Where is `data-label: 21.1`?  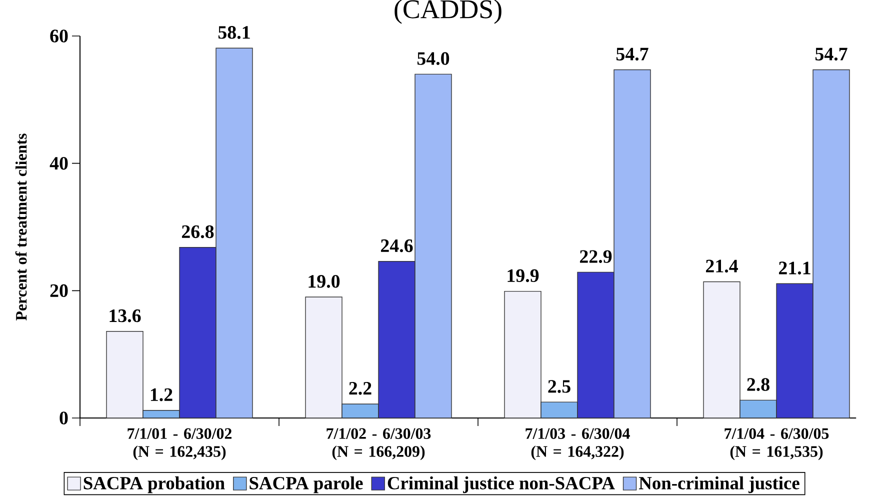
data-label: 21.1 is located at coordinates (794, 268).